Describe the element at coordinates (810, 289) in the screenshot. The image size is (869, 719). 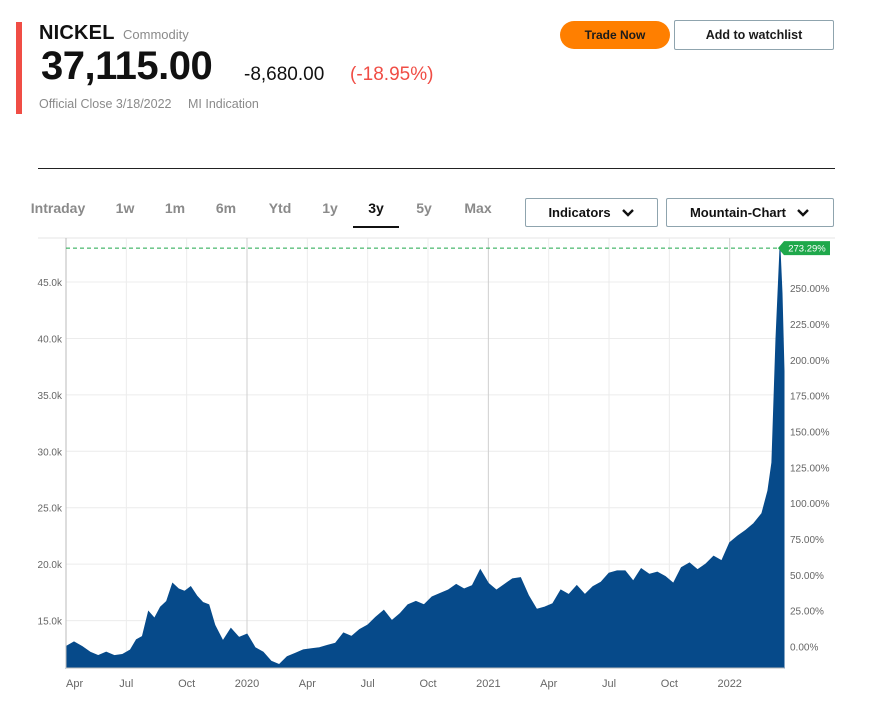
I see `pct-tick-label: 250.00%` at that location.